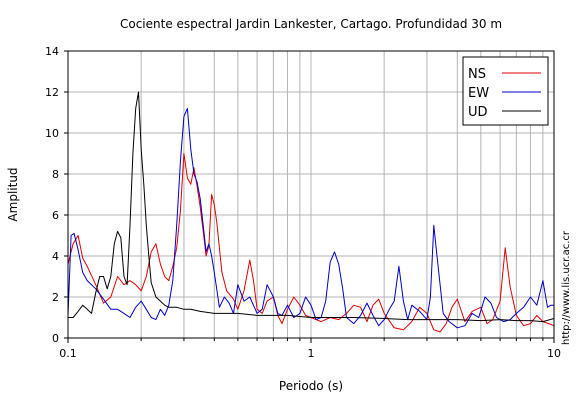  Describe the element at coordinates (52, 51) in the screenshot. I see `y-tick-label: 14` at that location.